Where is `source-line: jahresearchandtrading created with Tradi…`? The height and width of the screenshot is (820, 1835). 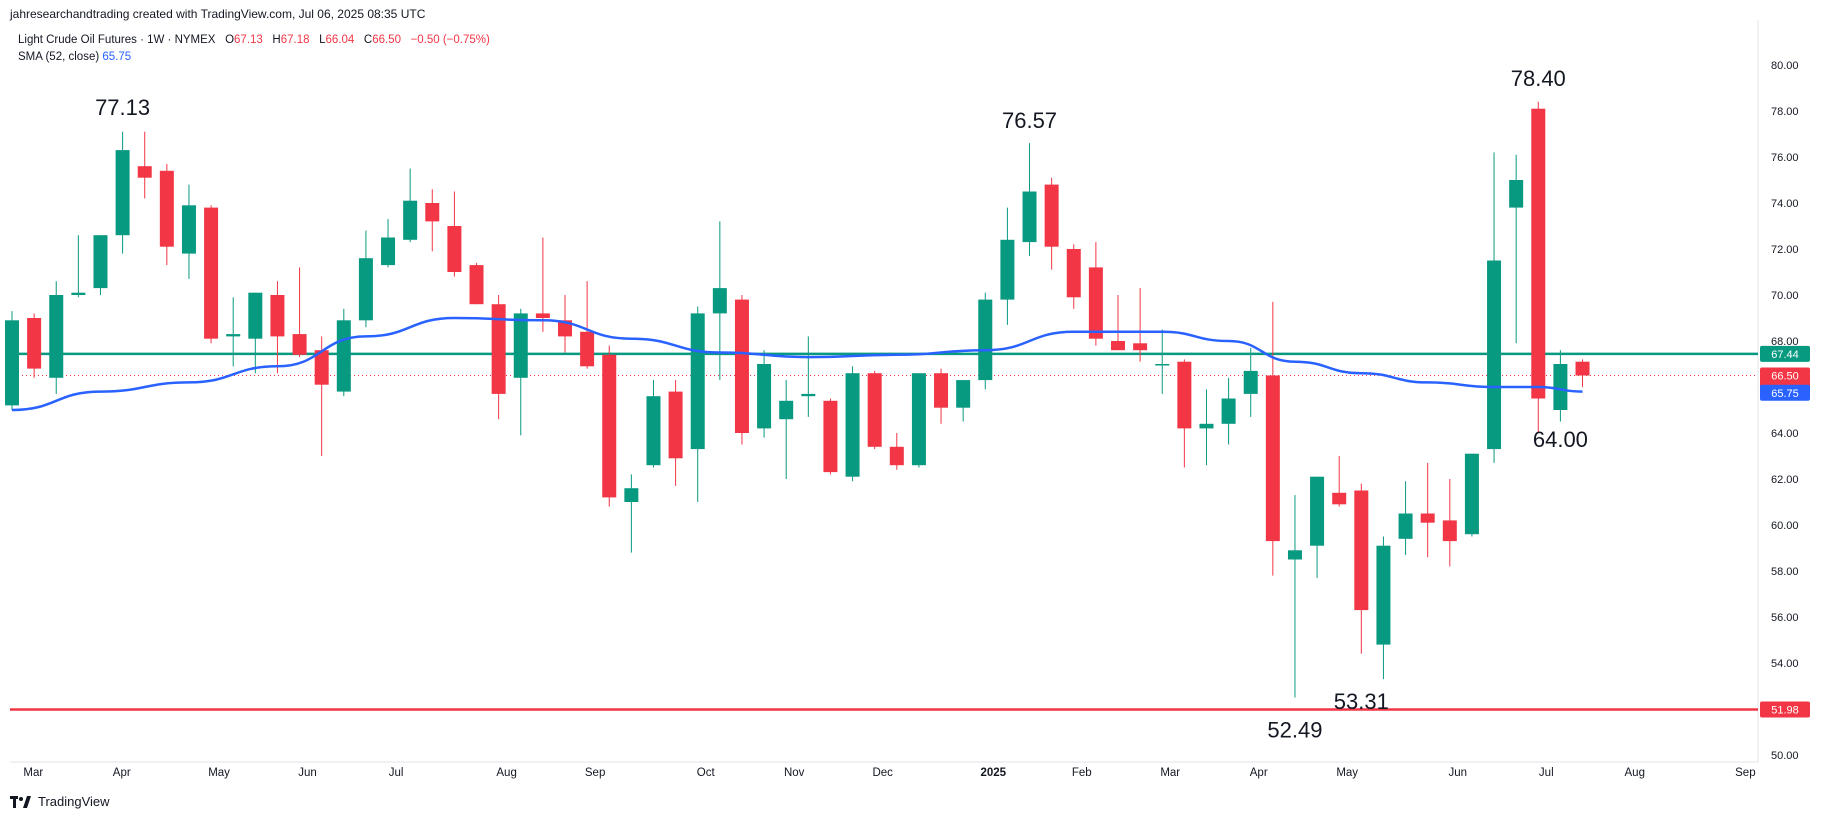 source-line: jahresearchandtrading created with Tradi… is located at coordinates (218, 14).